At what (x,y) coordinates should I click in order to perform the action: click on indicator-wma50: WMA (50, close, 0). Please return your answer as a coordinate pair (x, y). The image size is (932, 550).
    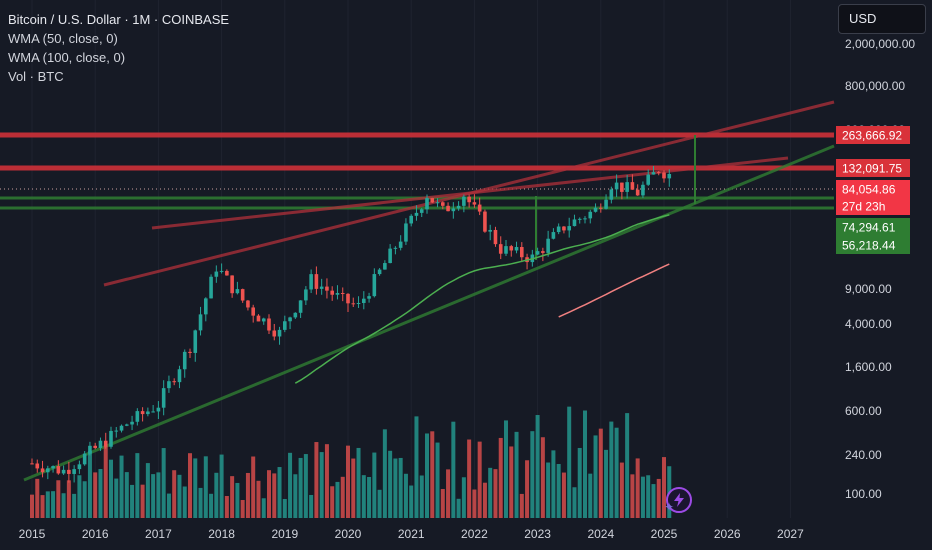
    Looking at the image, I should click on (63, 38).